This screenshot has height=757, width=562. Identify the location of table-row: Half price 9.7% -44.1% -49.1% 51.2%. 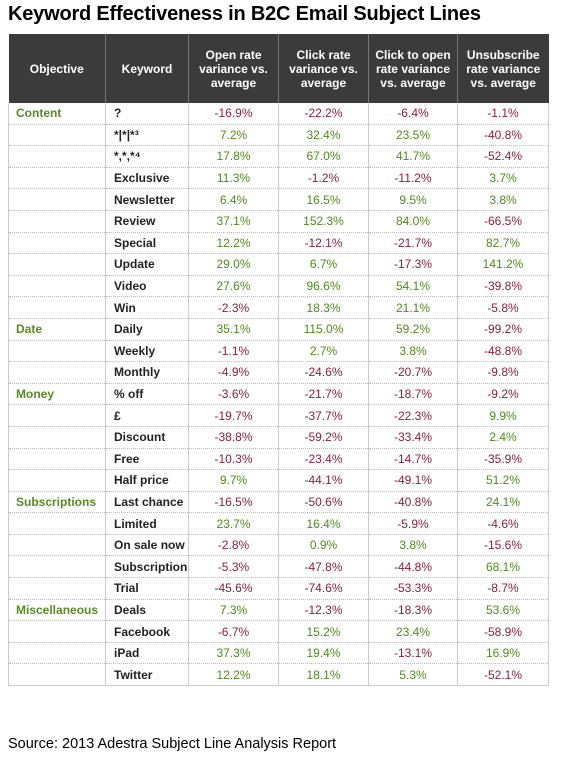
(278, 480).